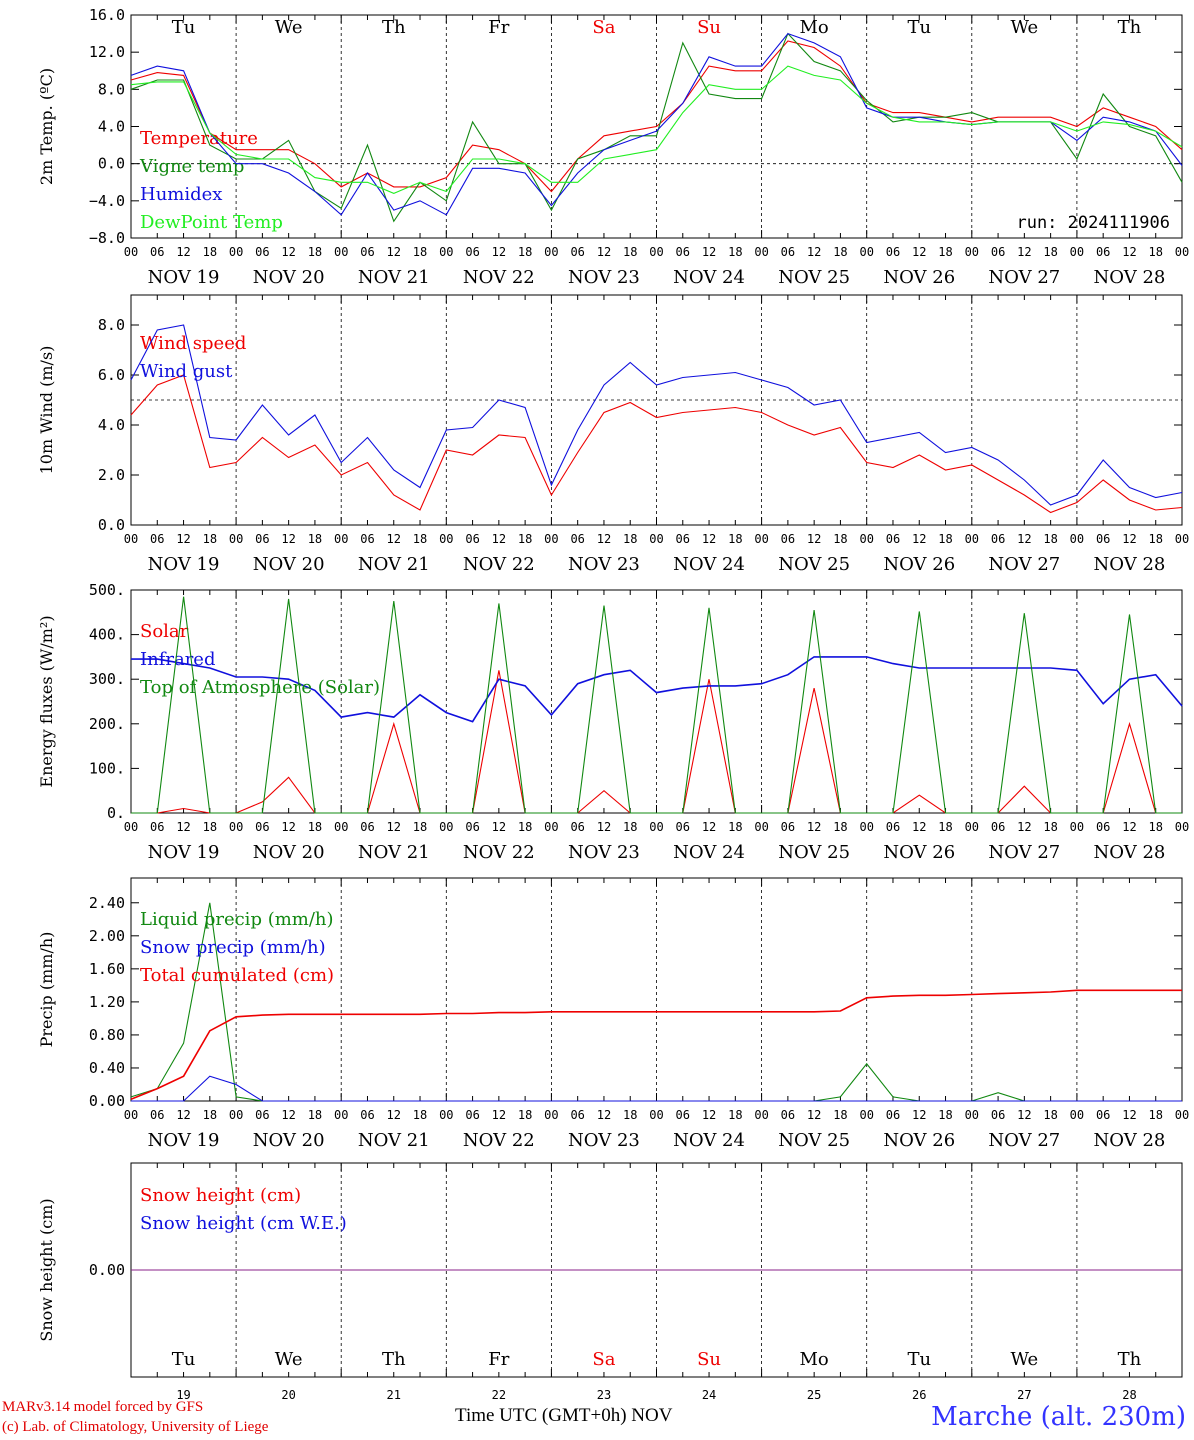  I want to click on legend-entry: Vigne temp, so click(191, 166).